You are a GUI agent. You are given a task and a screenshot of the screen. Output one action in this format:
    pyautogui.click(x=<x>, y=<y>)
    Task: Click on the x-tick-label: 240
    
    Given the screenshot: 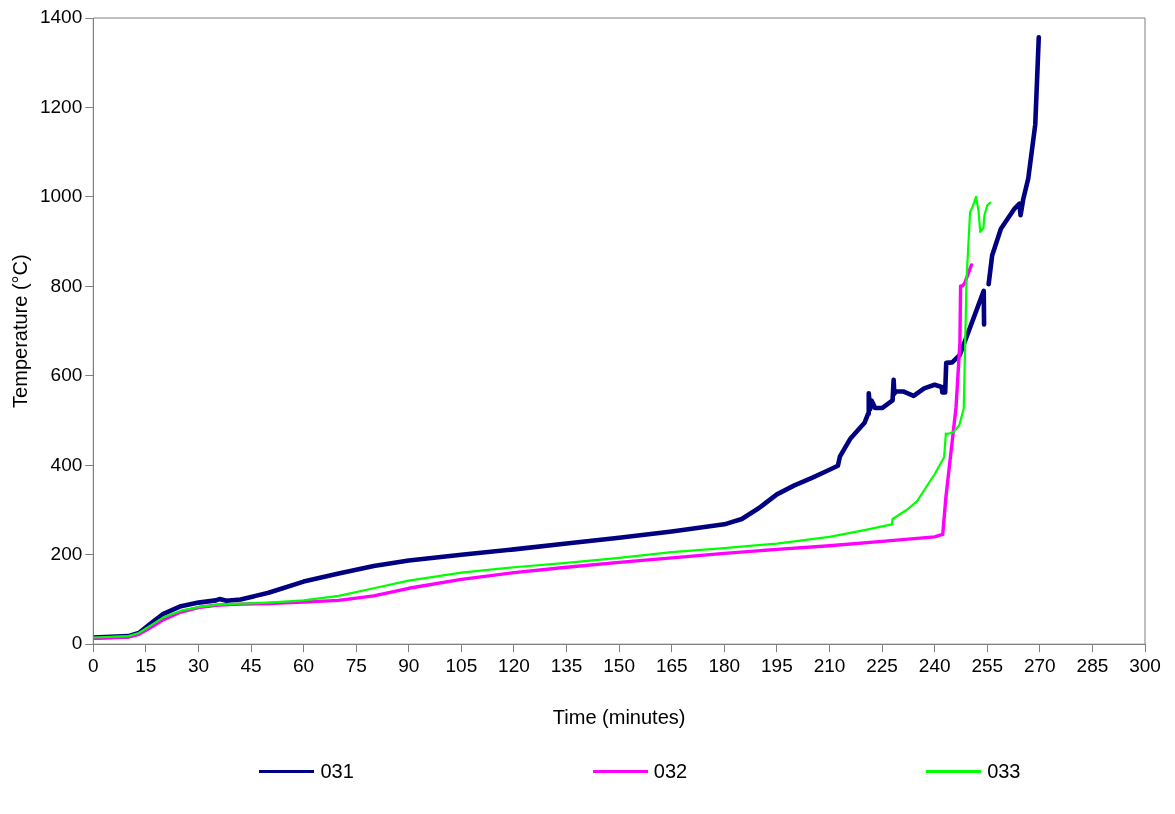 What is the action you would take?
    pyautogui.click(x=934, y=665)
    